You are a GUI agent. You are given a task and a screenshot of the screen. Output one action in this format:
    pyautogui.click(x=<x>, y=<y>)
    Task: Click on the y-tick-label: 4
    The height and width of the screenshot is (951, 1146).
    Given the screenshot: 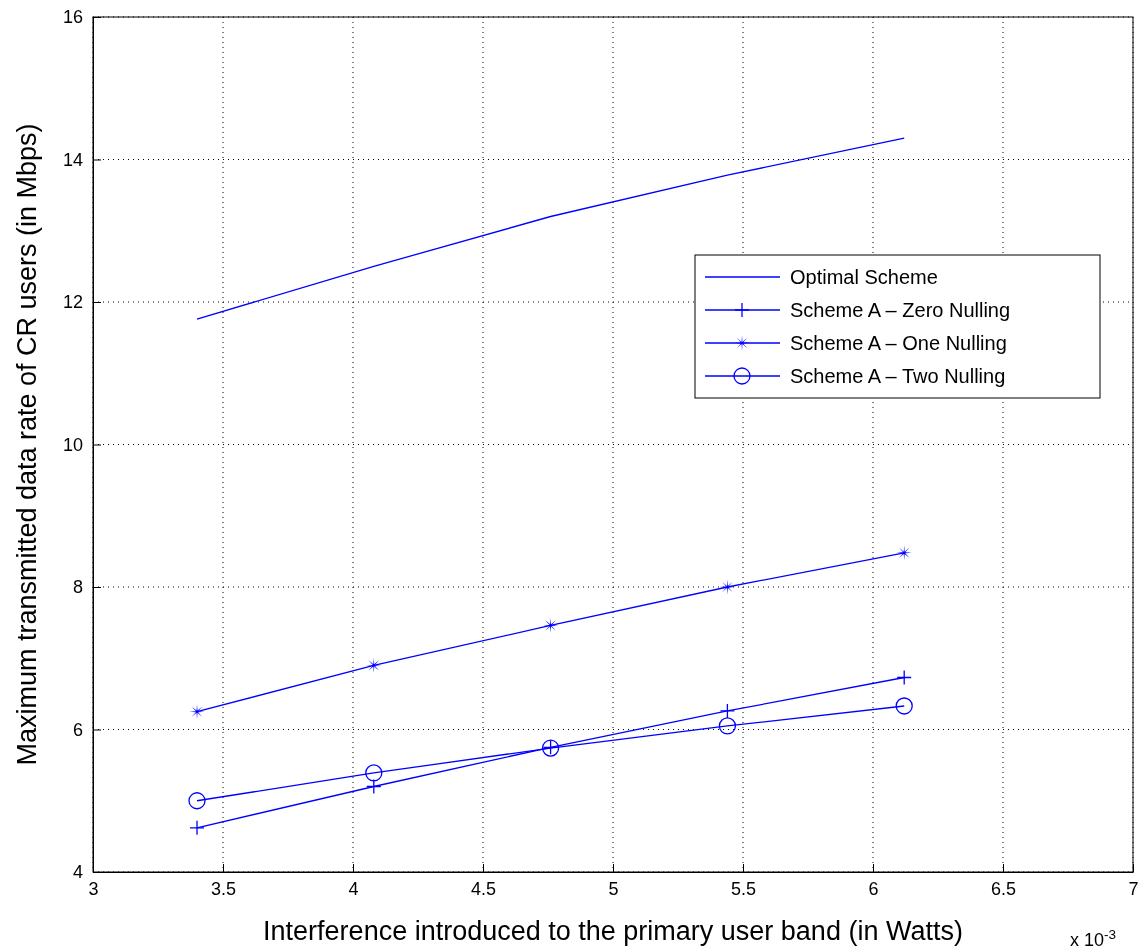 What is the action you would take?
    pyautogui.click(x=77, y=872)
    